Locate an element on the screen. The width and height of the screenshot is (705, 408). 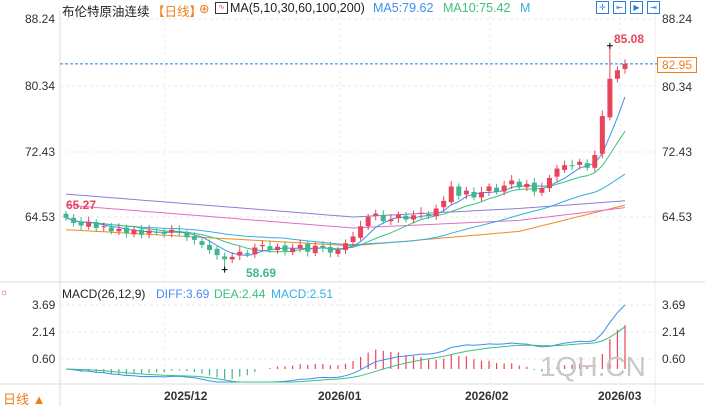
low-annotation: 58.69 is located at coordinates (261, 273).